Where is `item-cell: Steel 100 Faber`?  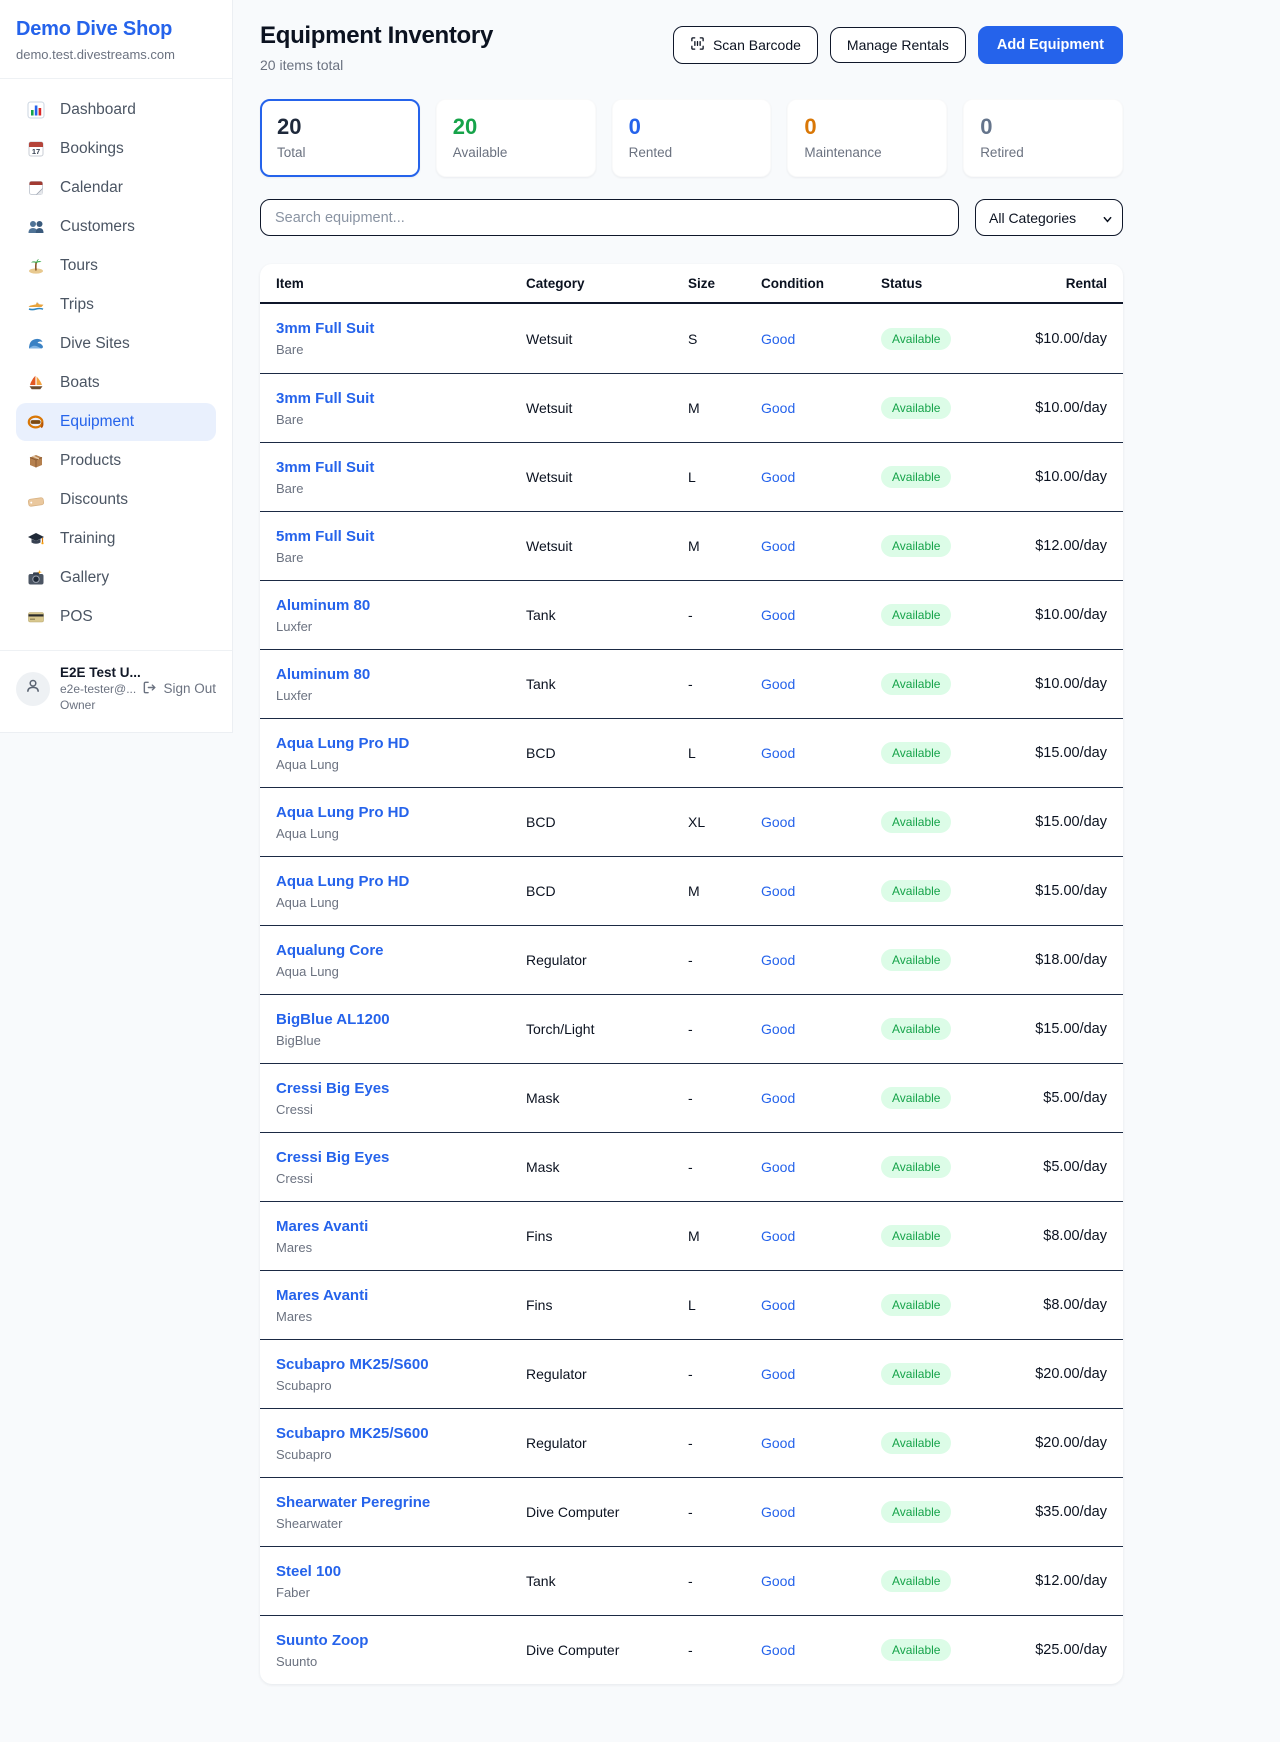 item-cell: Steel 100 Faber is located at coordinates (401, 1581).